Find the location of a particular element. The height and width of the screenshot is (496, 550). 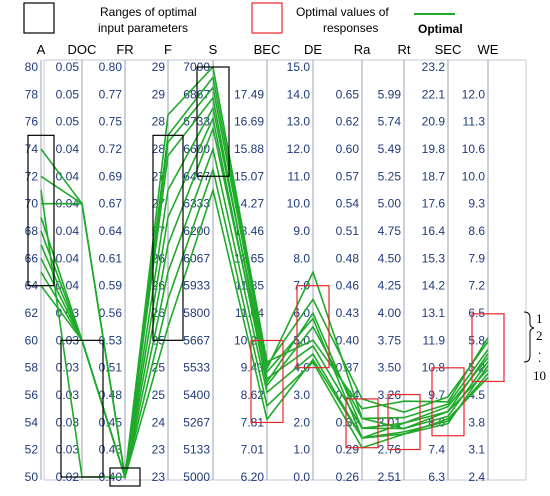

tick-label: 0.46 is located at coordinates (348, 286).